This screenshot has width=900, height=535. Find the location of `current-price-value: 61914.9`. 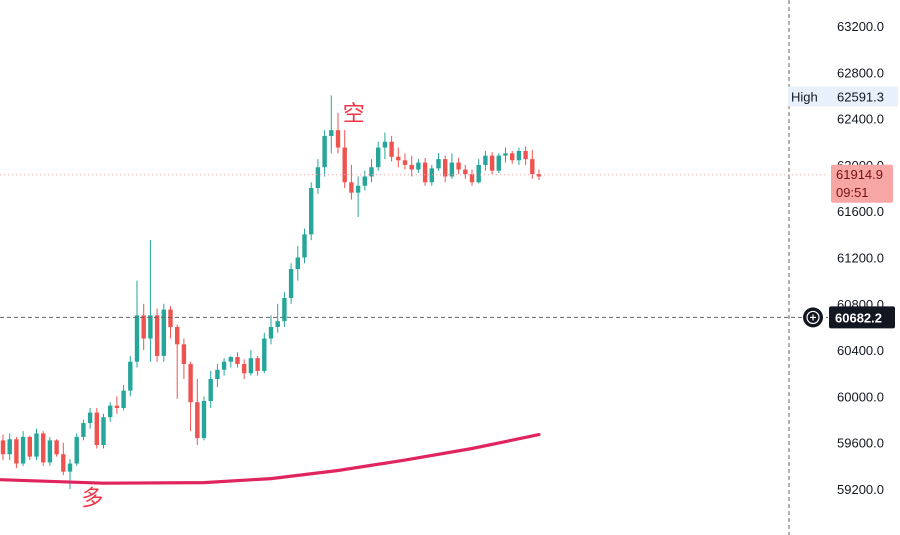

current-price-value: 61914.9 is located at coordinates (859, 174).